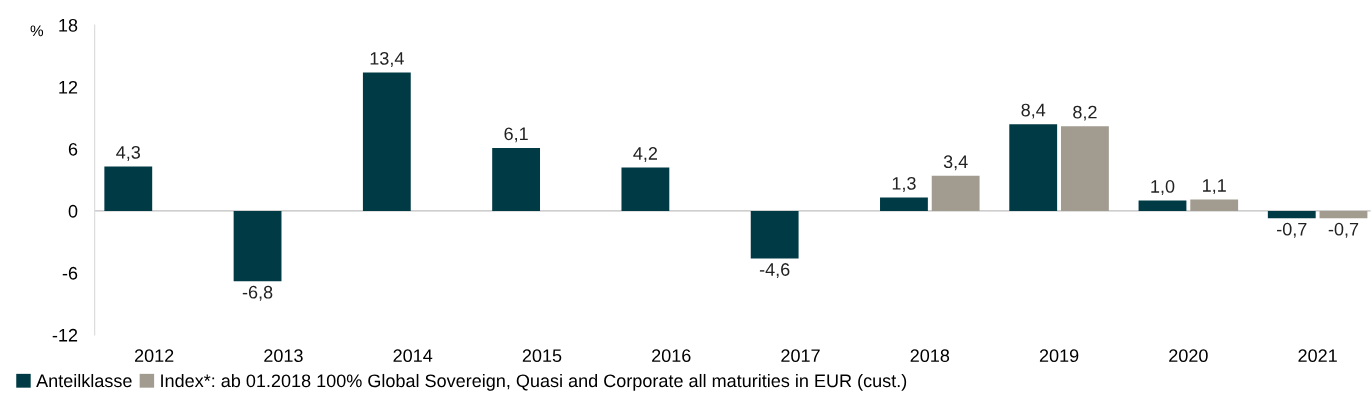 The image size is (1372, 403). I want to click on y-tick-label: -6, so click(70, 273).